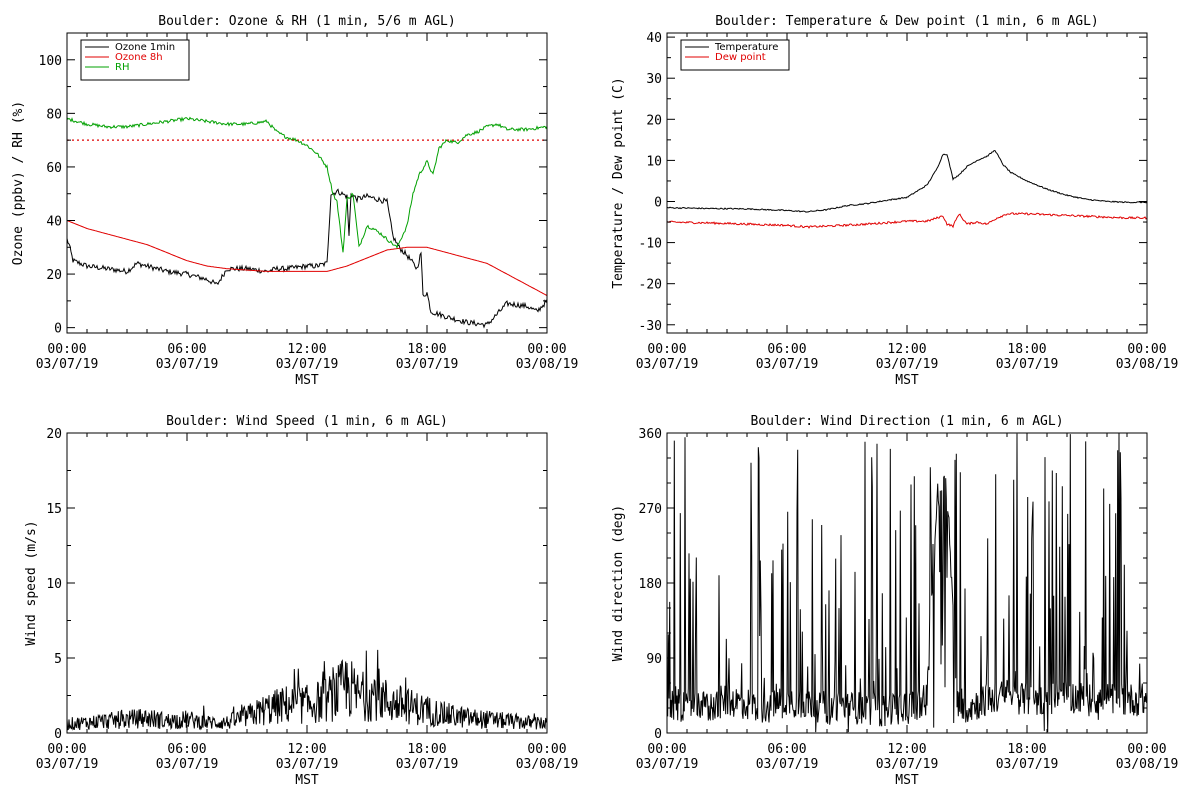  What do you see at coordinates (740, 57) in the screenshot?
I see `legend-label: Dew point` at bounding box center [740, 57].